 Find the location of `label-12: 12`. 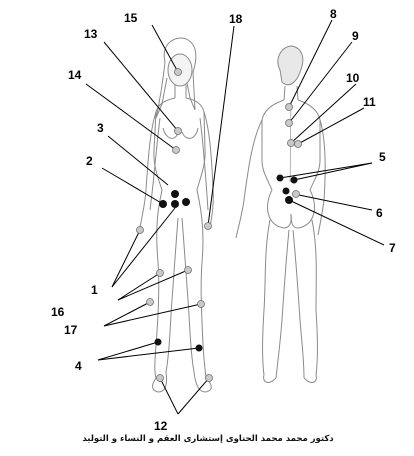

label-12: 12 is located at coordinates (161, 426).